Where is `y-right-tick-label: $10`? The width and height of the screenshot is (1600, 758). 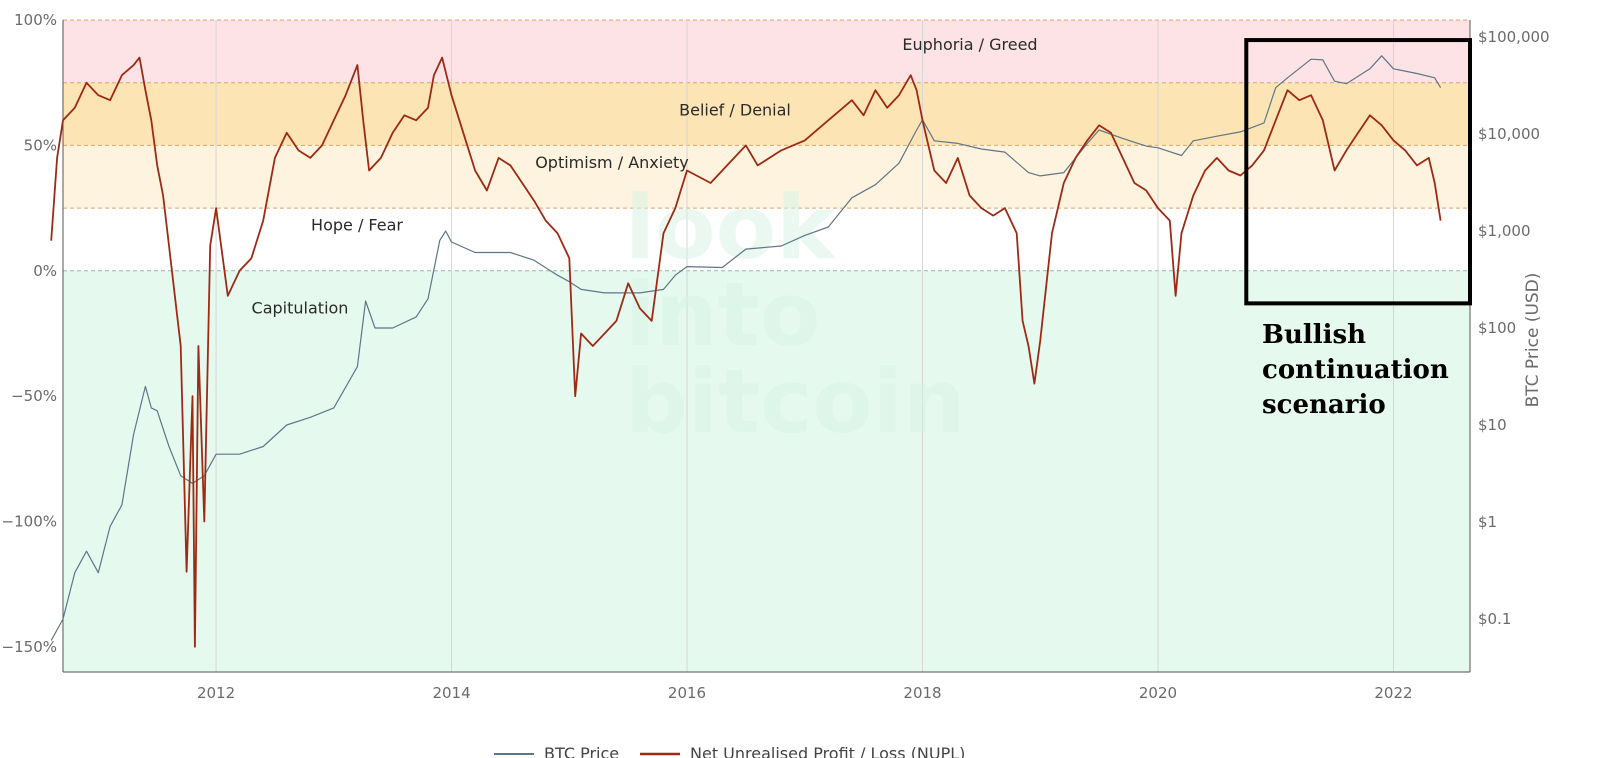 y-right-tick-label: $10 is located at coordinates (1492, 425).